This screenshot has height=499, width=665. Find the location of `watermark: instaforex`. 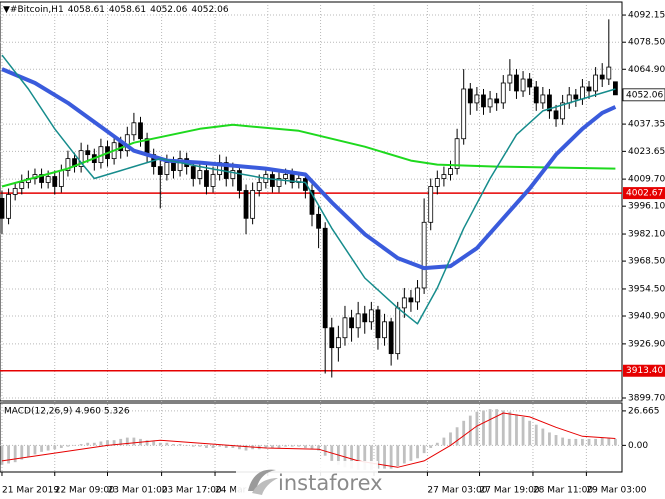

watermark: instaforex is located at coordinates (309, 480).